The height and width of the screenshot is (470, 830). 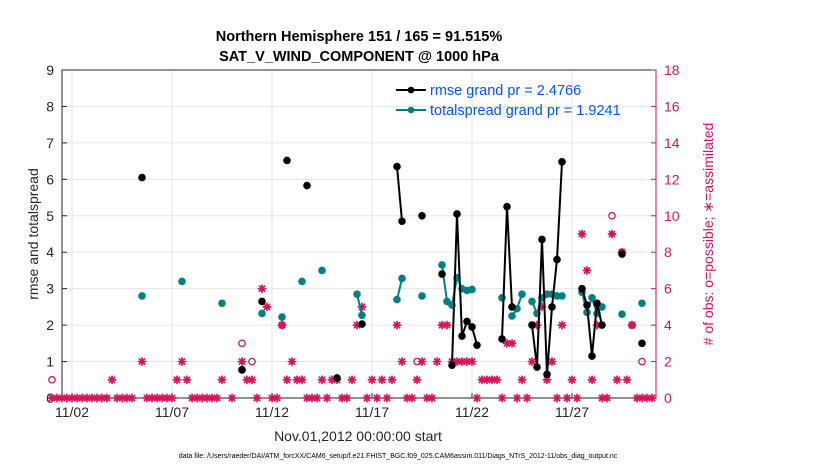 I want to click on y-right-tick-label: 16, so click(x=672, y=106).